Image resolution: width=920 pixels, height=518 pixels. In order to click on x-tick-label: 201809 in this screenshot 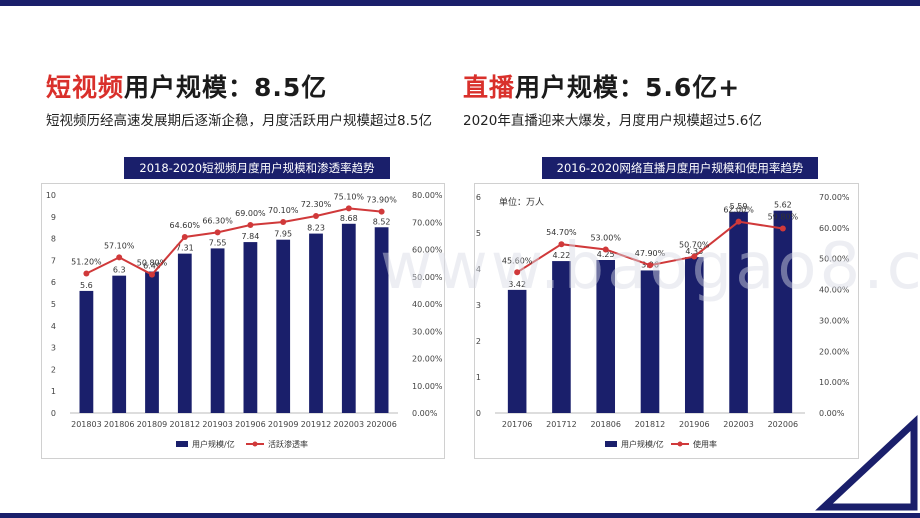, I will do `click(152, 424)`.